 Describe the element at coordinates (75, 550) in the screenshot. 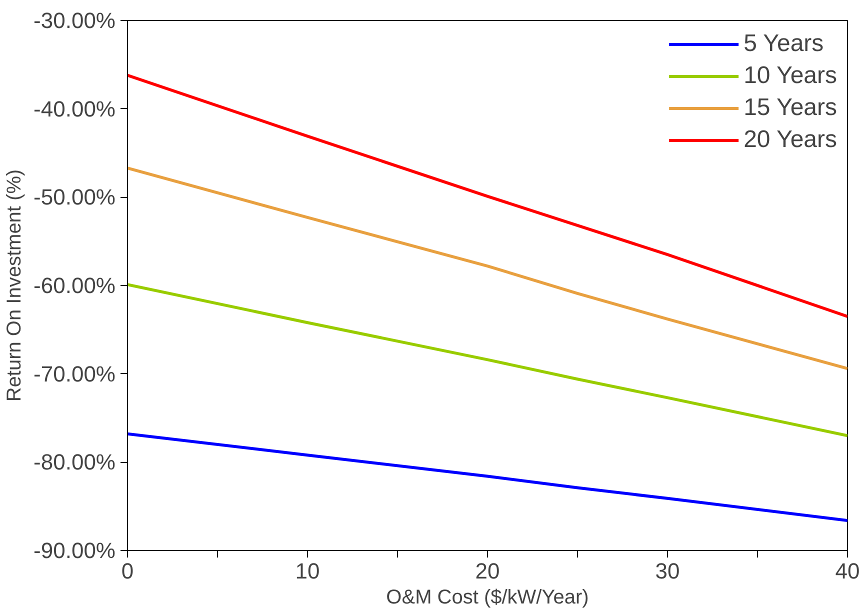

I see `y-tick-label: -90.00%` at that location.